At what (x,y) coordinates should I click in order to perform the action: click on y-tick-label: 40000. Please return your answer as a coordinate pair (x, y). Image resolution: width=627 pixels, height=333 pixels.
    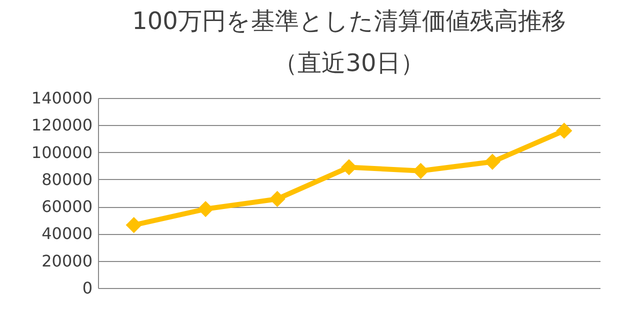
    Looking at the image, I should click on (67, 234).